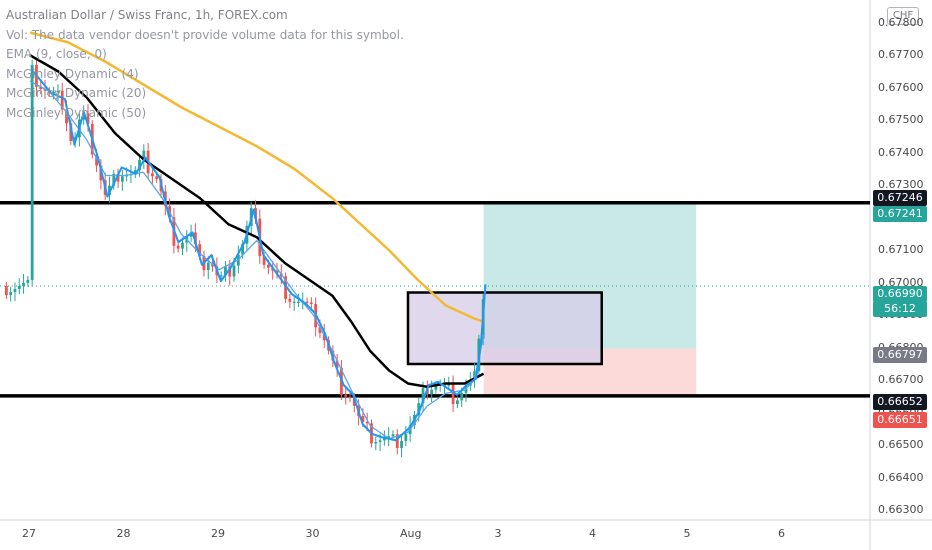  What do you see at coordinates (56, 54) in the screenshot?
I see `legend-ema: EMA (9, close, 0)` at bounding box center [56, 54].